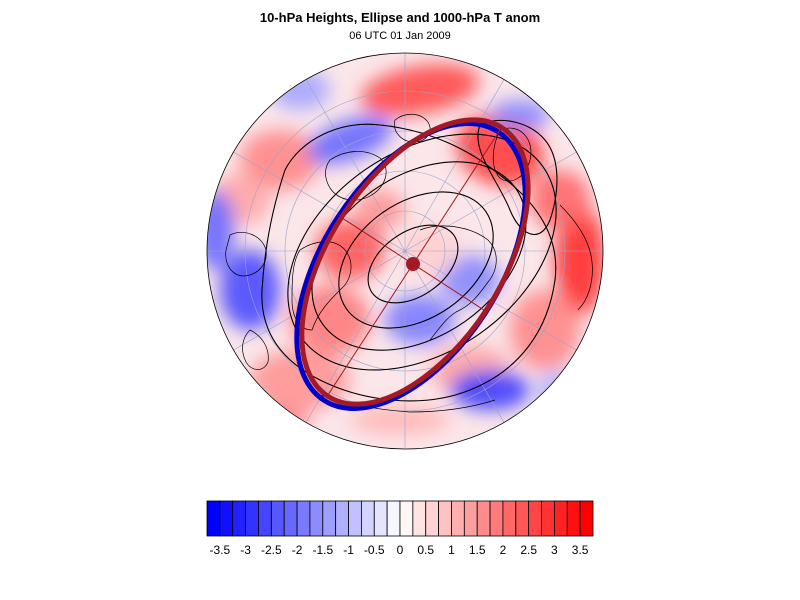 This screenshot has height=600, width=800. Describe the element at coordinates (297, 550) in the screenshot. I see `colorbar-tick-label: -2` at that location.